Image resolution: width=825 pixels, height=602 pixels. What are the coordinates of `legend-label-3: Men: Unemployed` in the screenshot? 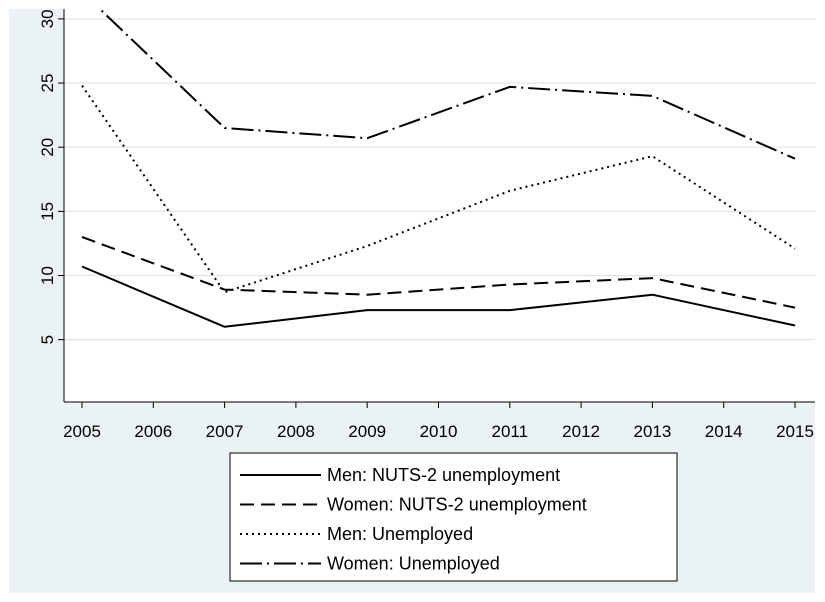 It's located at (400, 534).